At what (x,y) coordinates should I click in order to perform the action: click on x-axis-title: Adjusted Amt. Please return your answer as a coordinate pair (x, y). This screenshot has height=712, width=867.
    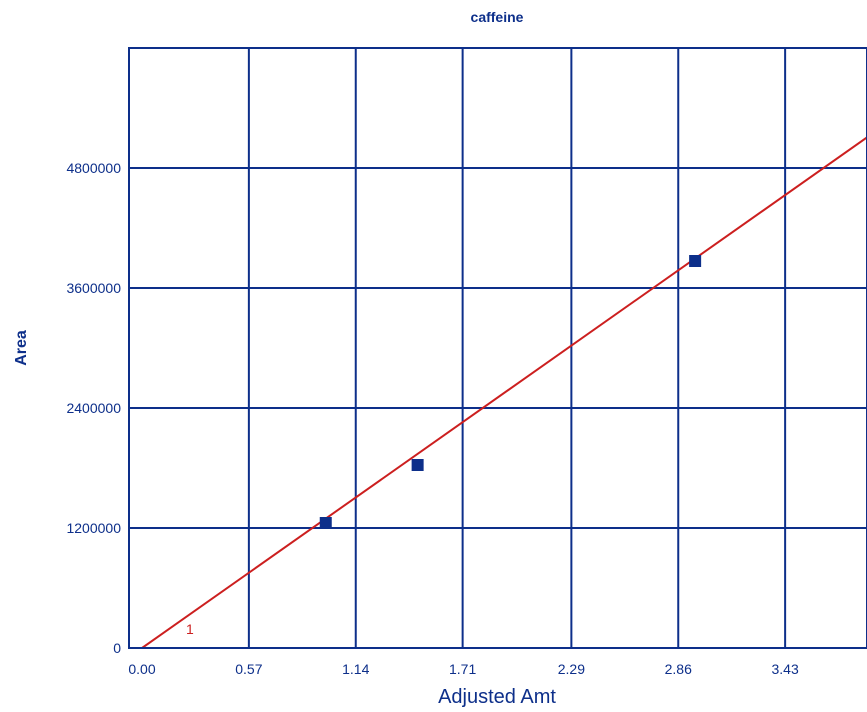
    Looking at the image, I should click on (497, 697).